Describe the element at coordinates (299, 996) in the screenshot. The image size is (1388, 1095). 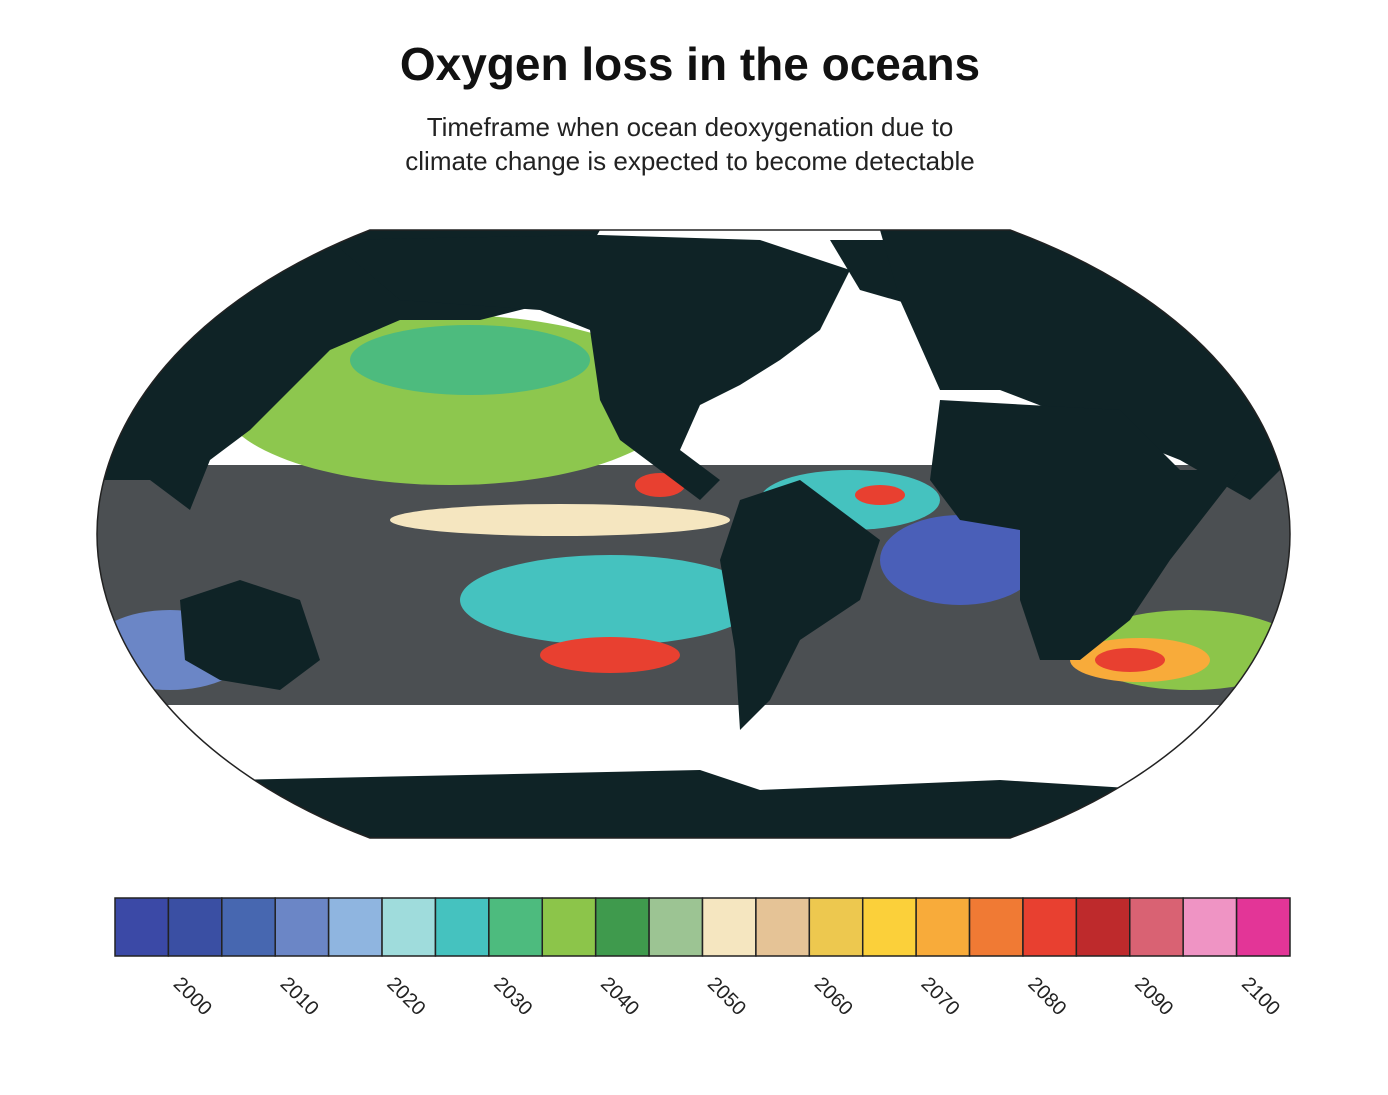
I see `tick-label: 2010` at that location.